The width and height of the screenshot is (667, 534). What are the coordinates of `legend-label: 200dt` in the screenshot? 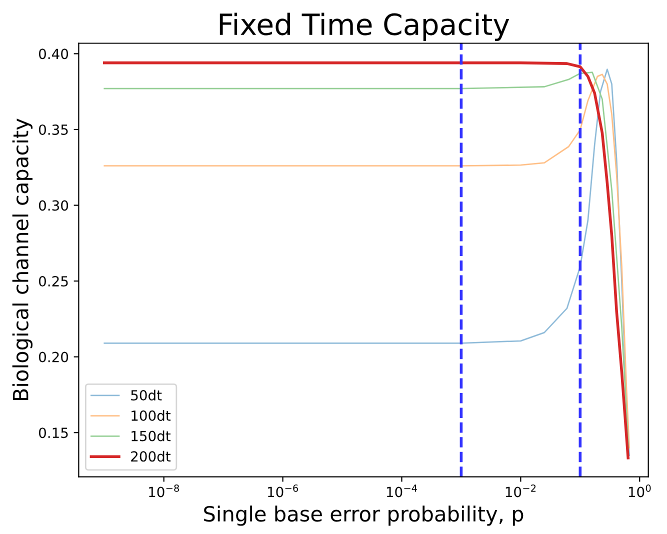 It's located at (151, 456).